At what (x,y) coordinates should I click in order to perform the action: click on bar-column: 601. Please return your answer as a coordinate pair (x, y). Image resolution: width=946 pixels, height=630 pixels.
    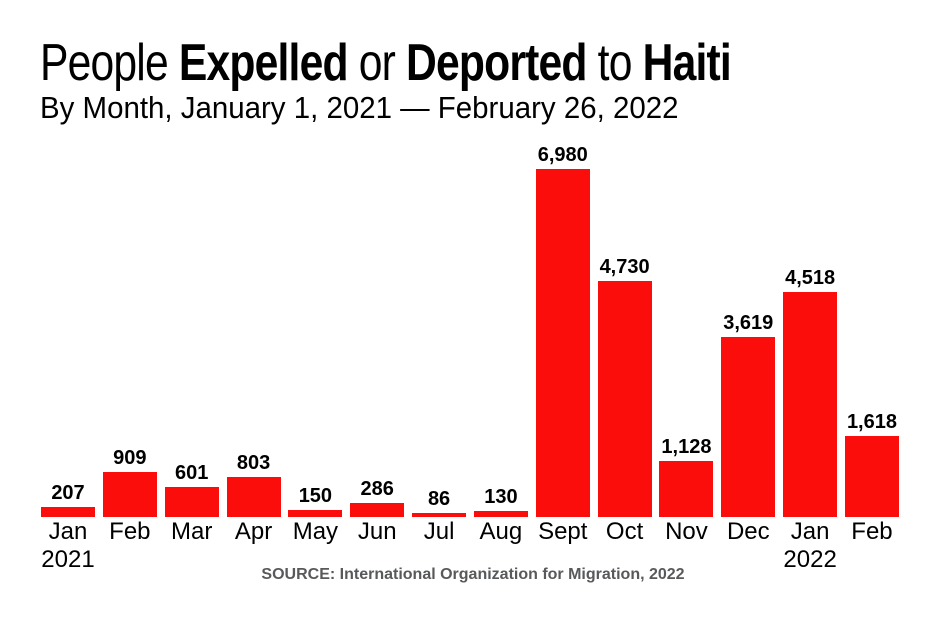
    Looking at the image, I should click on (191, 489).